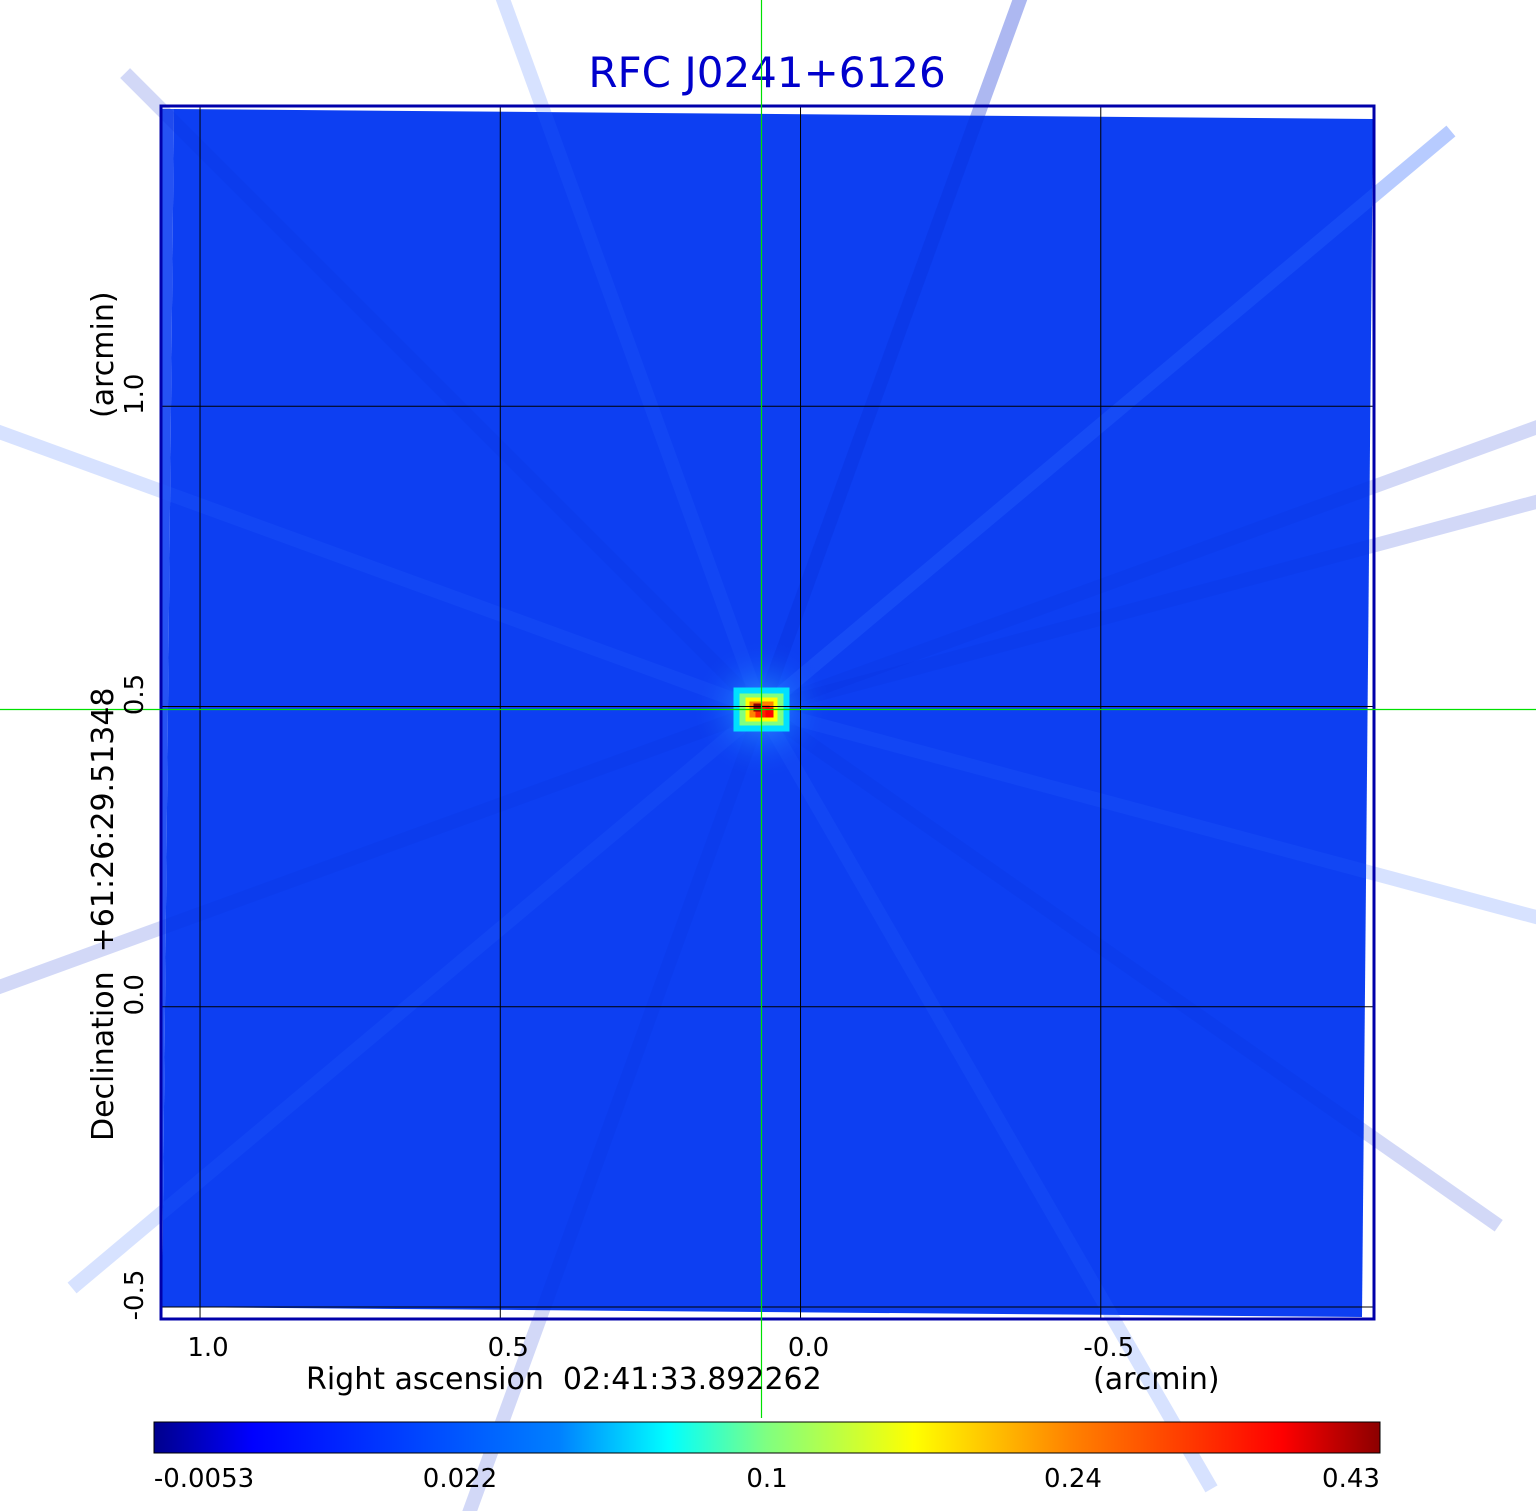  What do you see at coordinates (168, 708) in the screenshot?
I see `image-edge-strip` at bounding box center [168, 708].